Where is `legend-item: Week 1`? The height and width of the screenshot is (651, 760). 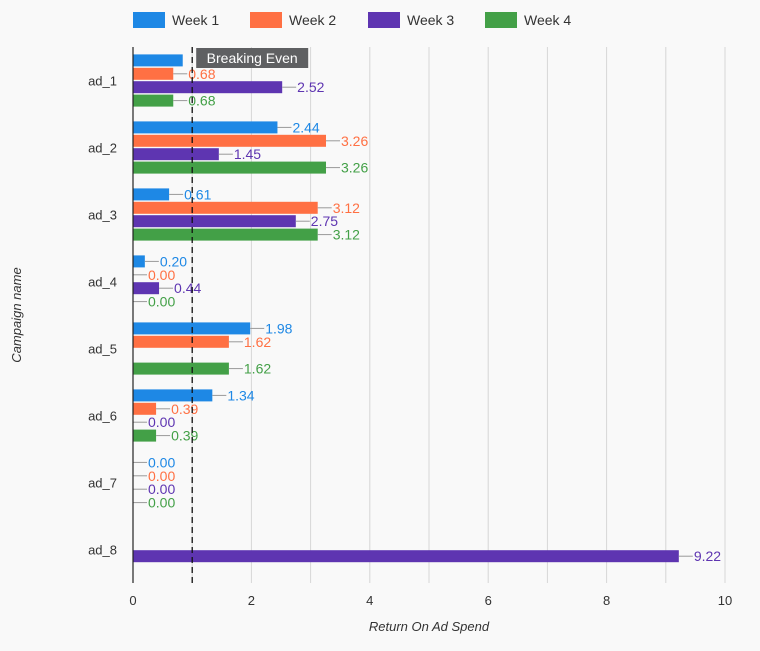
legend-item: Week 1 is located at coordinates (195, 20).